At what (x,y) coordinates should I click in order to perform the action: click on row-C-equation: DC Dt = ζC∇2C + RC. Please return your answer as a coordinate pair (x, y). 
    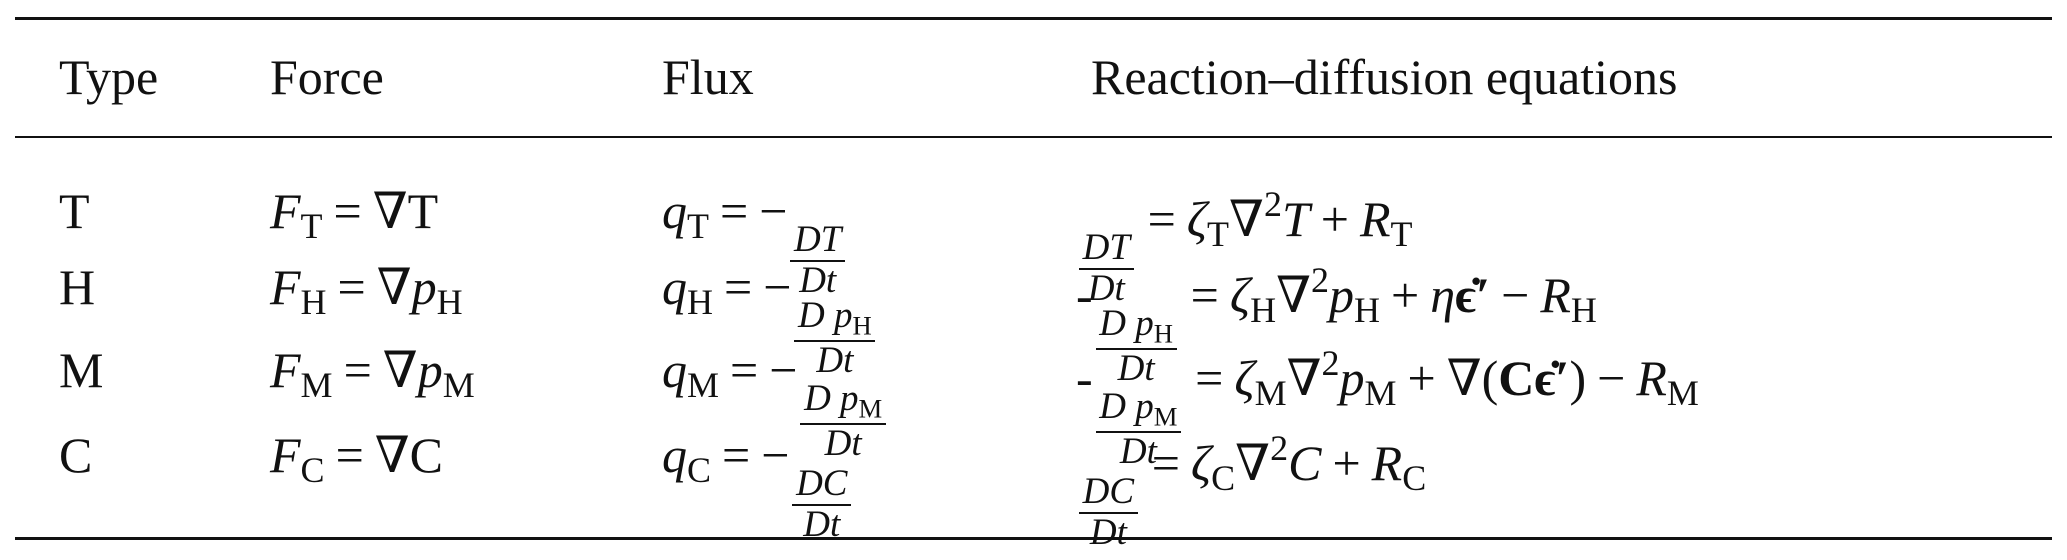
    Looking at the image, I should click on (1251, 491).